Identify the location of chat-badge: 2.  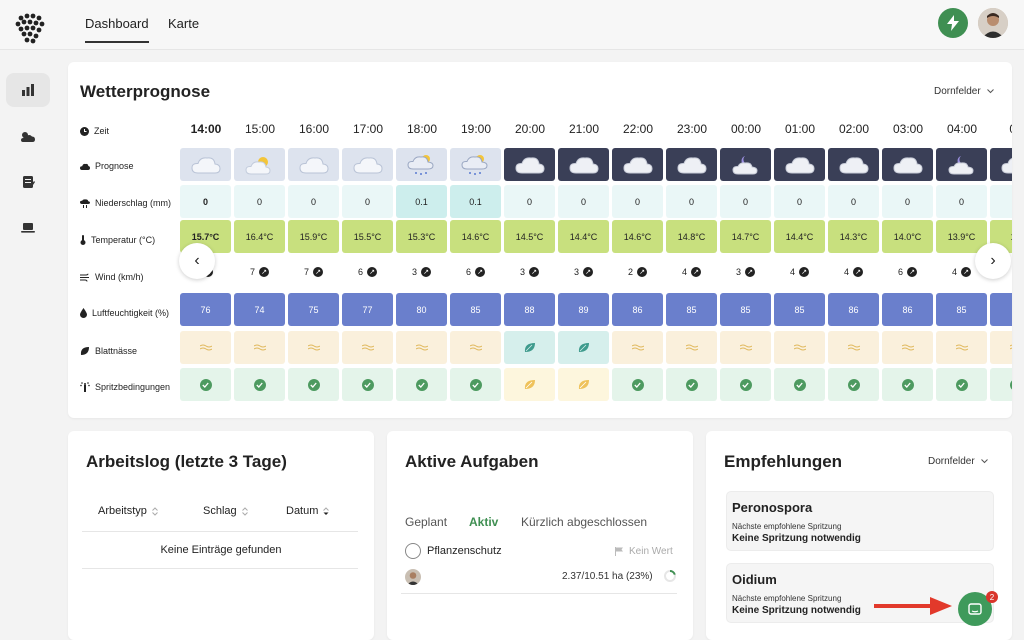
(992, 597).